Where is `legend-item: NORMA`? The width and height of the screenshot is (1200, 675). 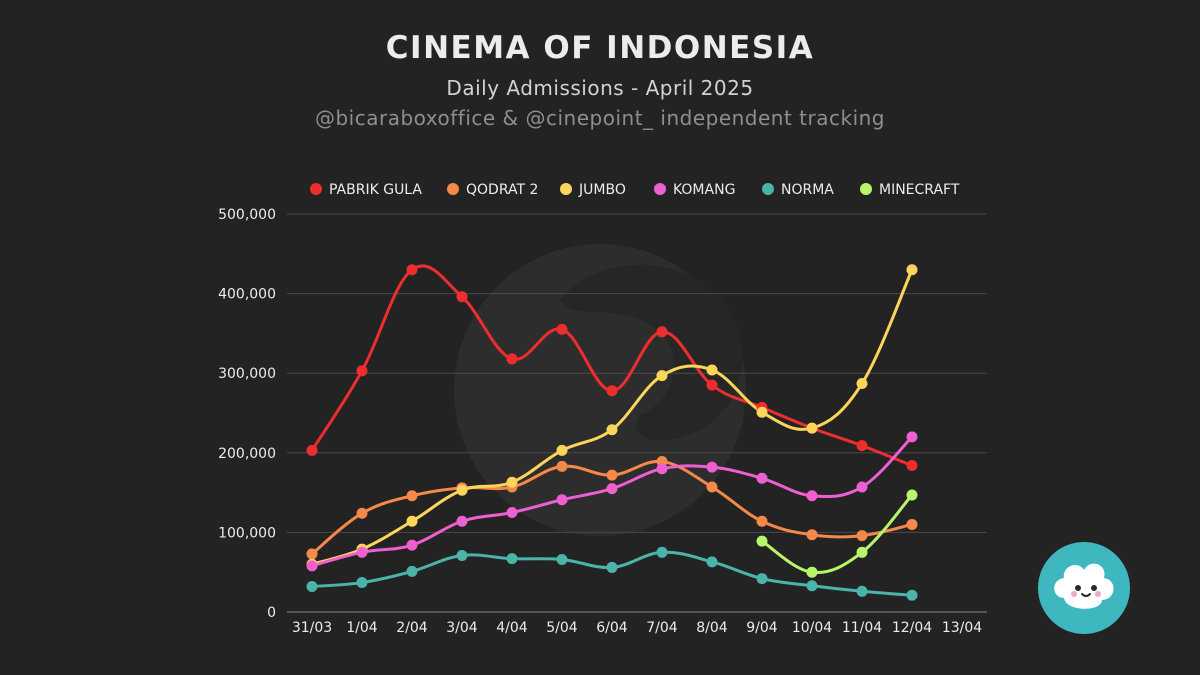 legend-item: NORMA is located at coordinates (798, 190).